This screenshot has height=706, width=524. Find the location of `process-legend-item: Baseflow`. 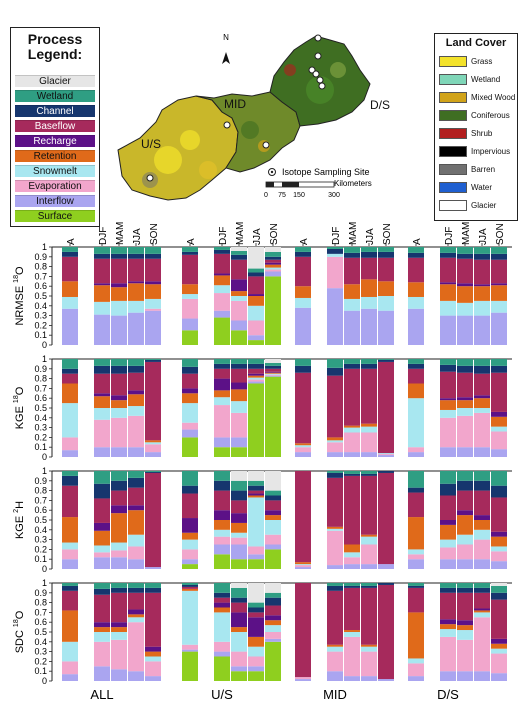

process-legend-item: Baseflow is located at coordinates (55, 126).